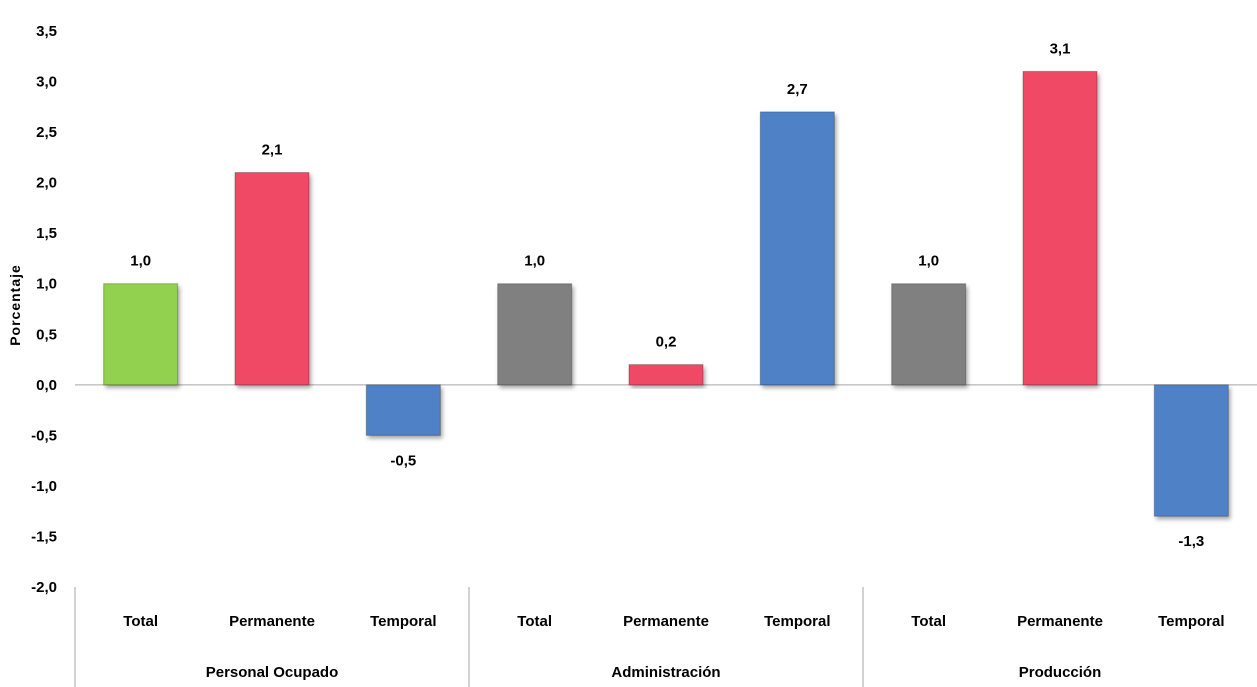 The image size is (1257, 687). I want to click on y-tick-label: -1,0, so click(44, 486).